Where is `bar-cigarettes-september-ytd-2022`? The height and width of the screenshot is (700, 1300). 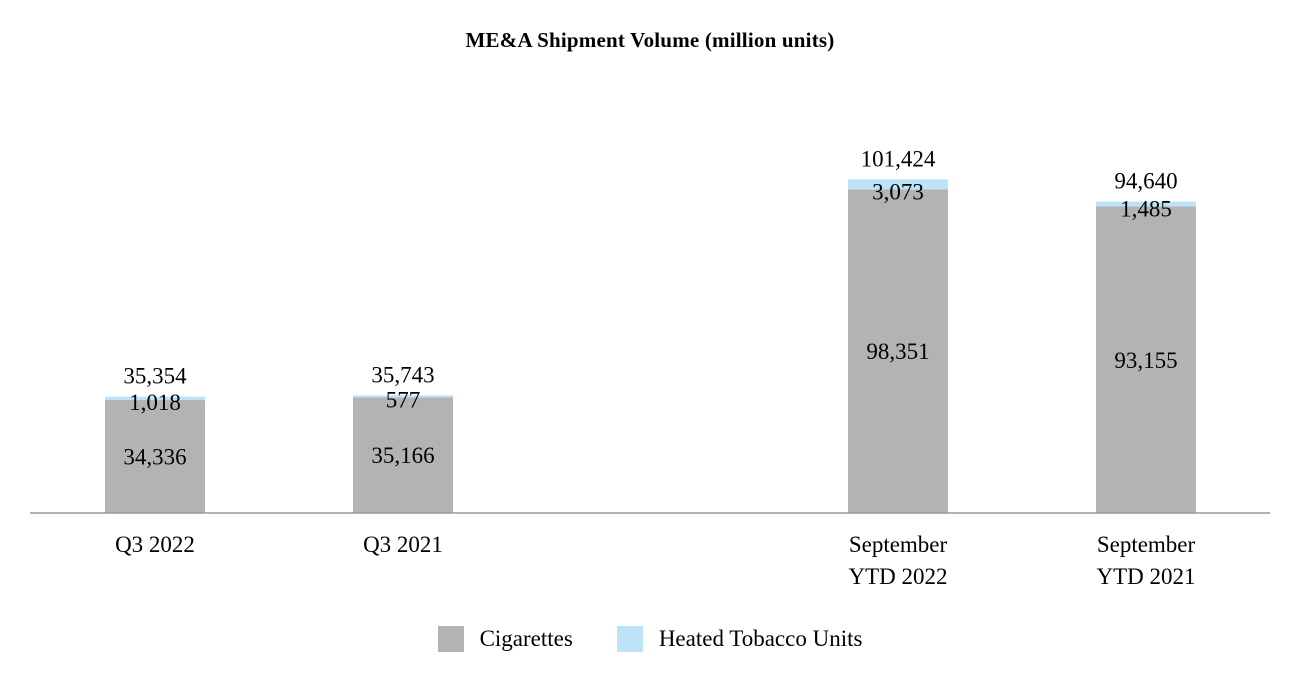 bar-cigarettes-september-ytd-2022 is located at coordinates (898, 351).